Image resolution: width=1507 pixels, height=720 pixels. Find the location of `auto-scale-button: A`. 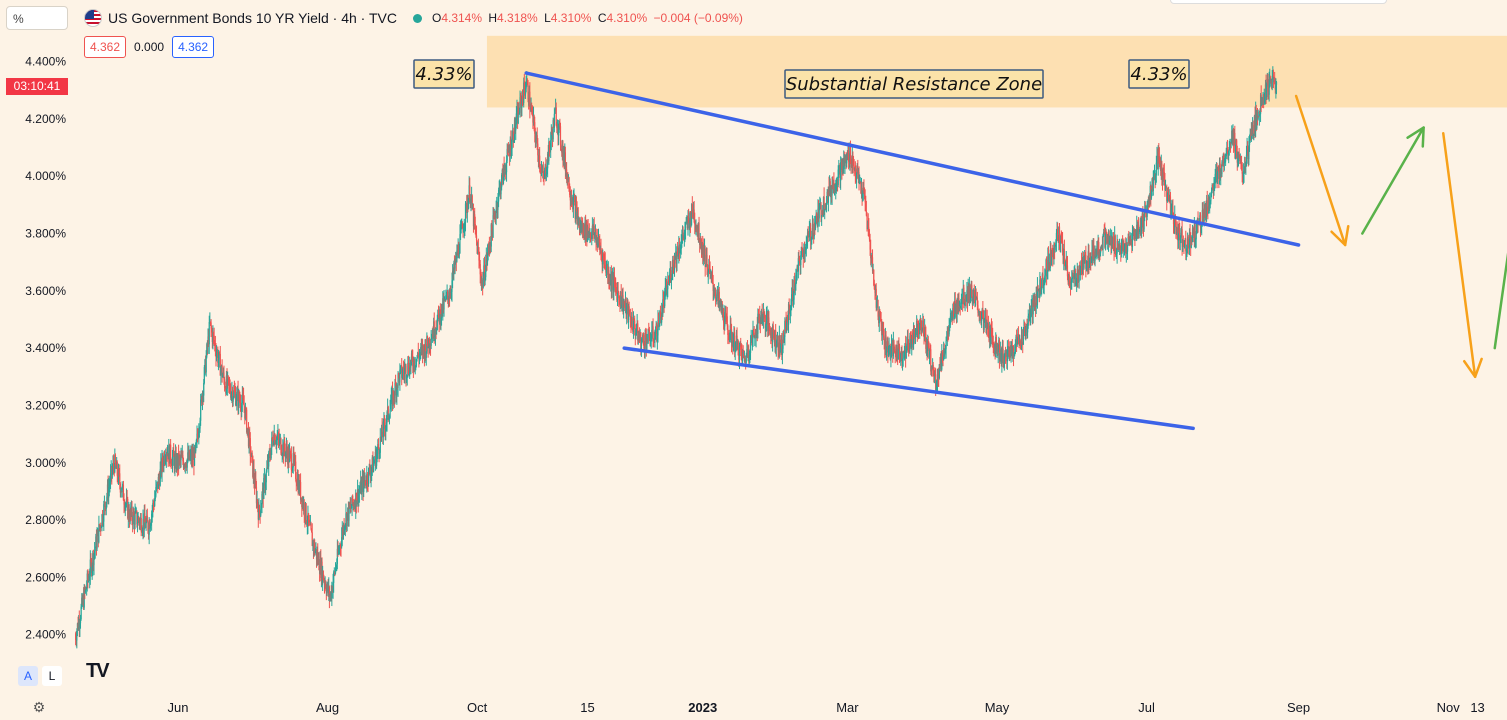

auto-scale-button: A is located at coordinates (28, 676).